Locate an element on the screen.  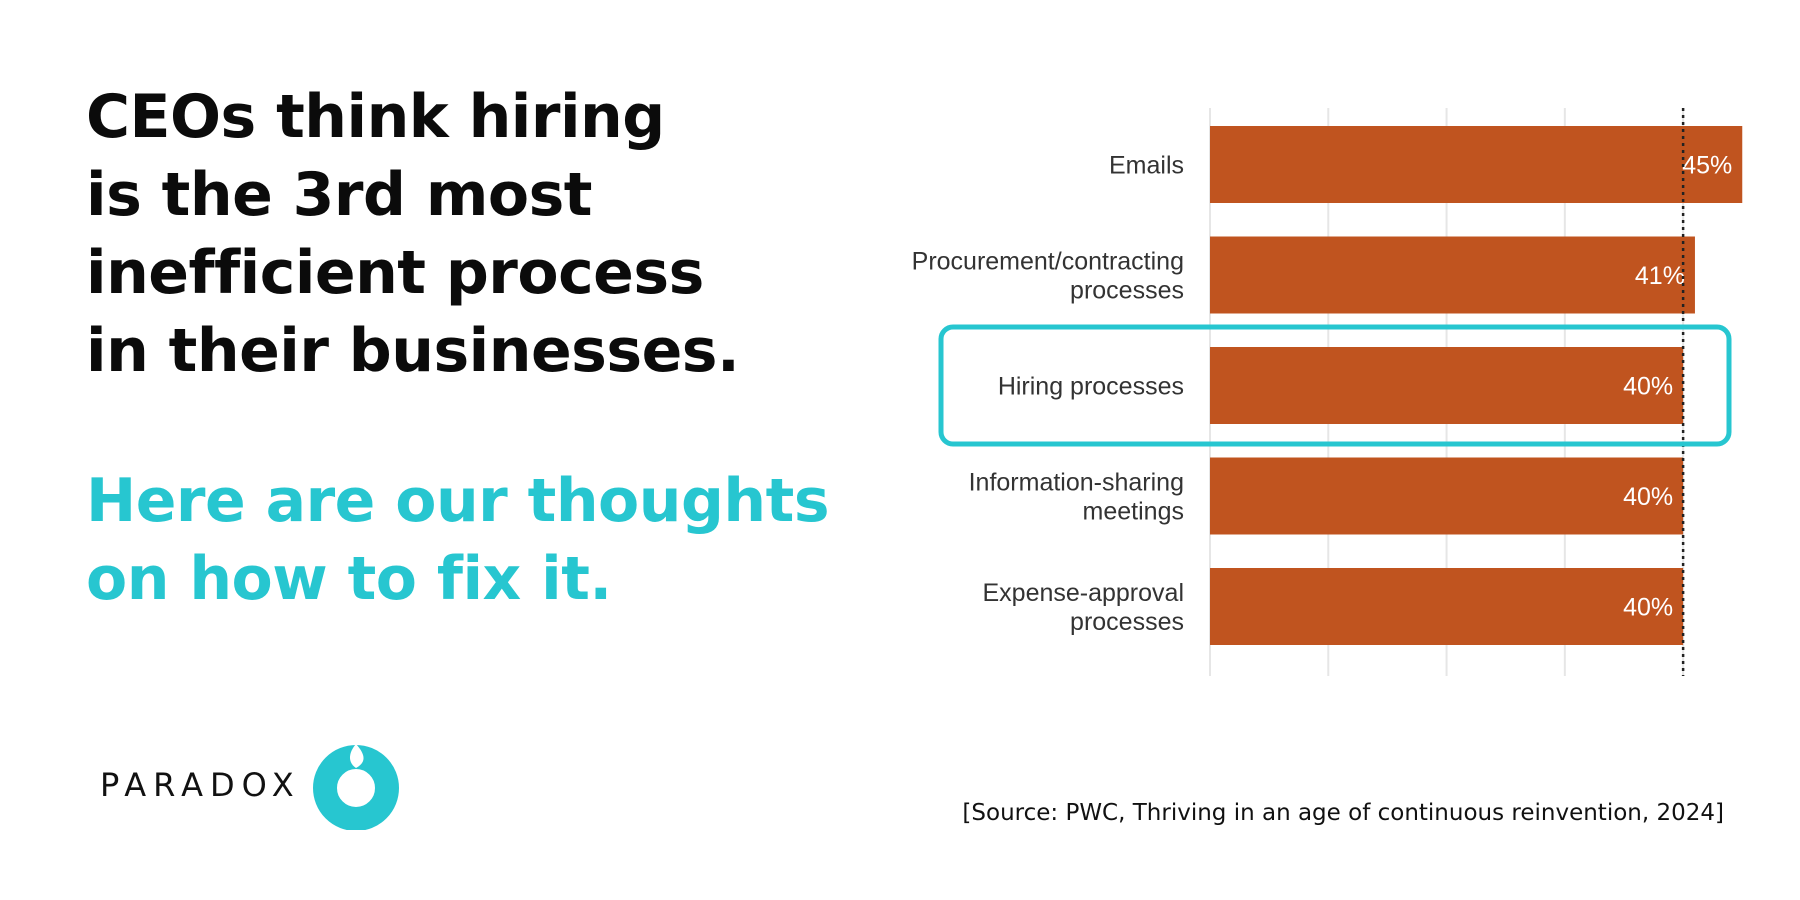
category-label: meetings is located at coordinates (1133, 512).